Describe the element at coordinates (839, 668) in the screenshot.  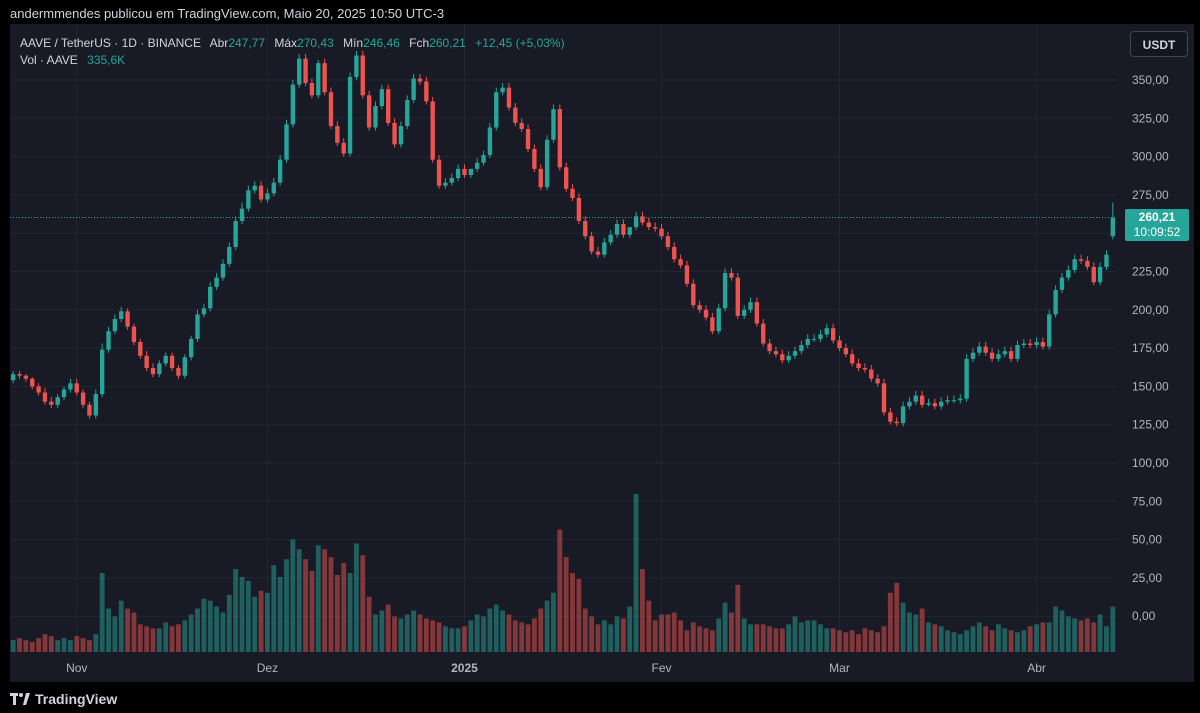
I see `x-axis-tick-label: Mar` at that location.